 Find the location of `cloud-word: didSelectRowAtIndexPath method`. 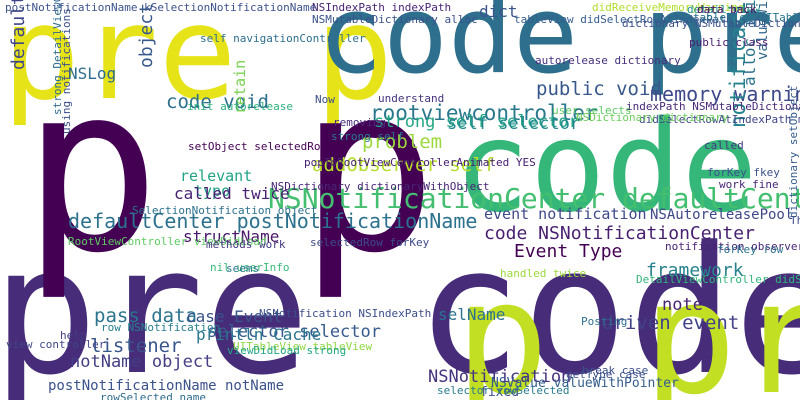

cloud-word: didSelectRowAtIndexPath method is located at coordinates (719, 119).